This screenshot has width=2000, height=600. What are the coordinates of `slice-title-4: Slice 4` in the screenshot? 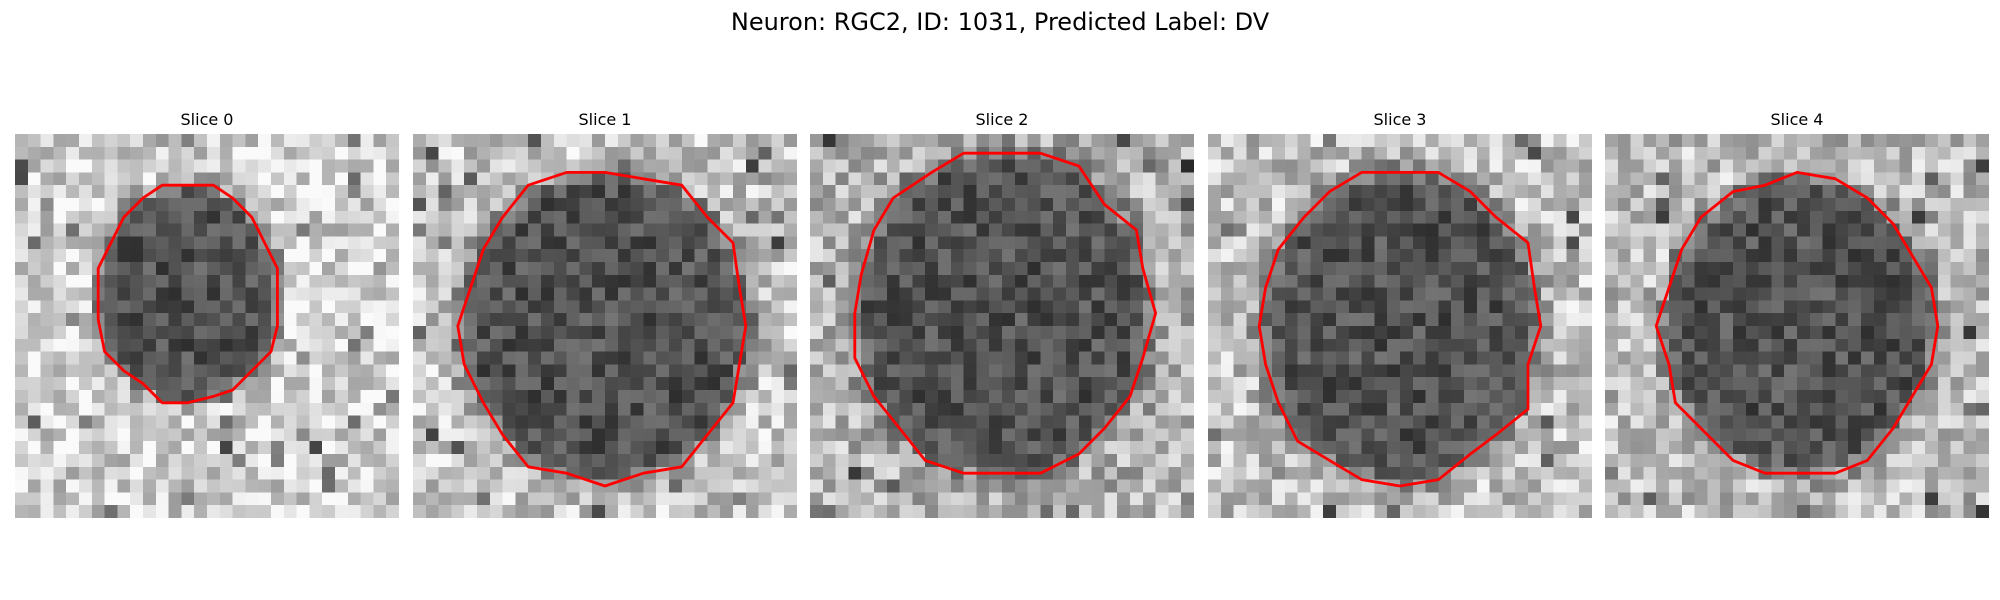 It's located at (1797, 119).